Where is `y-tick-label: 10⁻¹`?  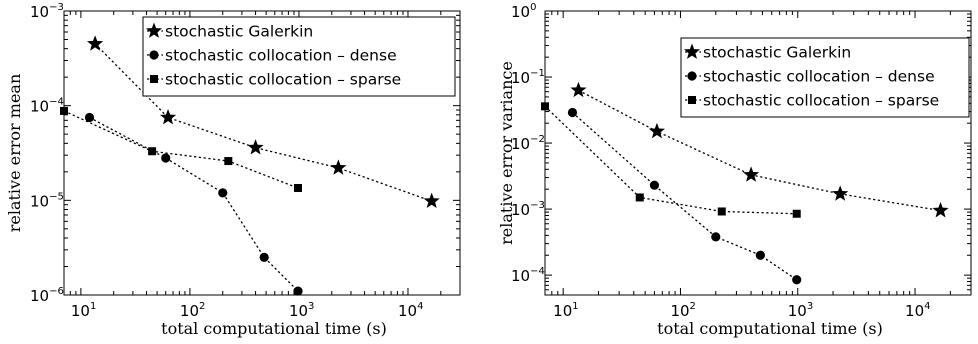 y-tick-label: 10⁻¹ is located at coordinates (528, 77).